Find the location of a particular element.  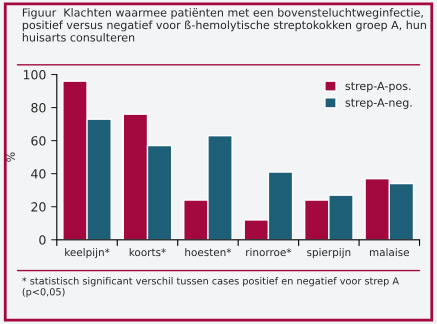

x-tick-label: koorts* is located at coordinates (148, 252).